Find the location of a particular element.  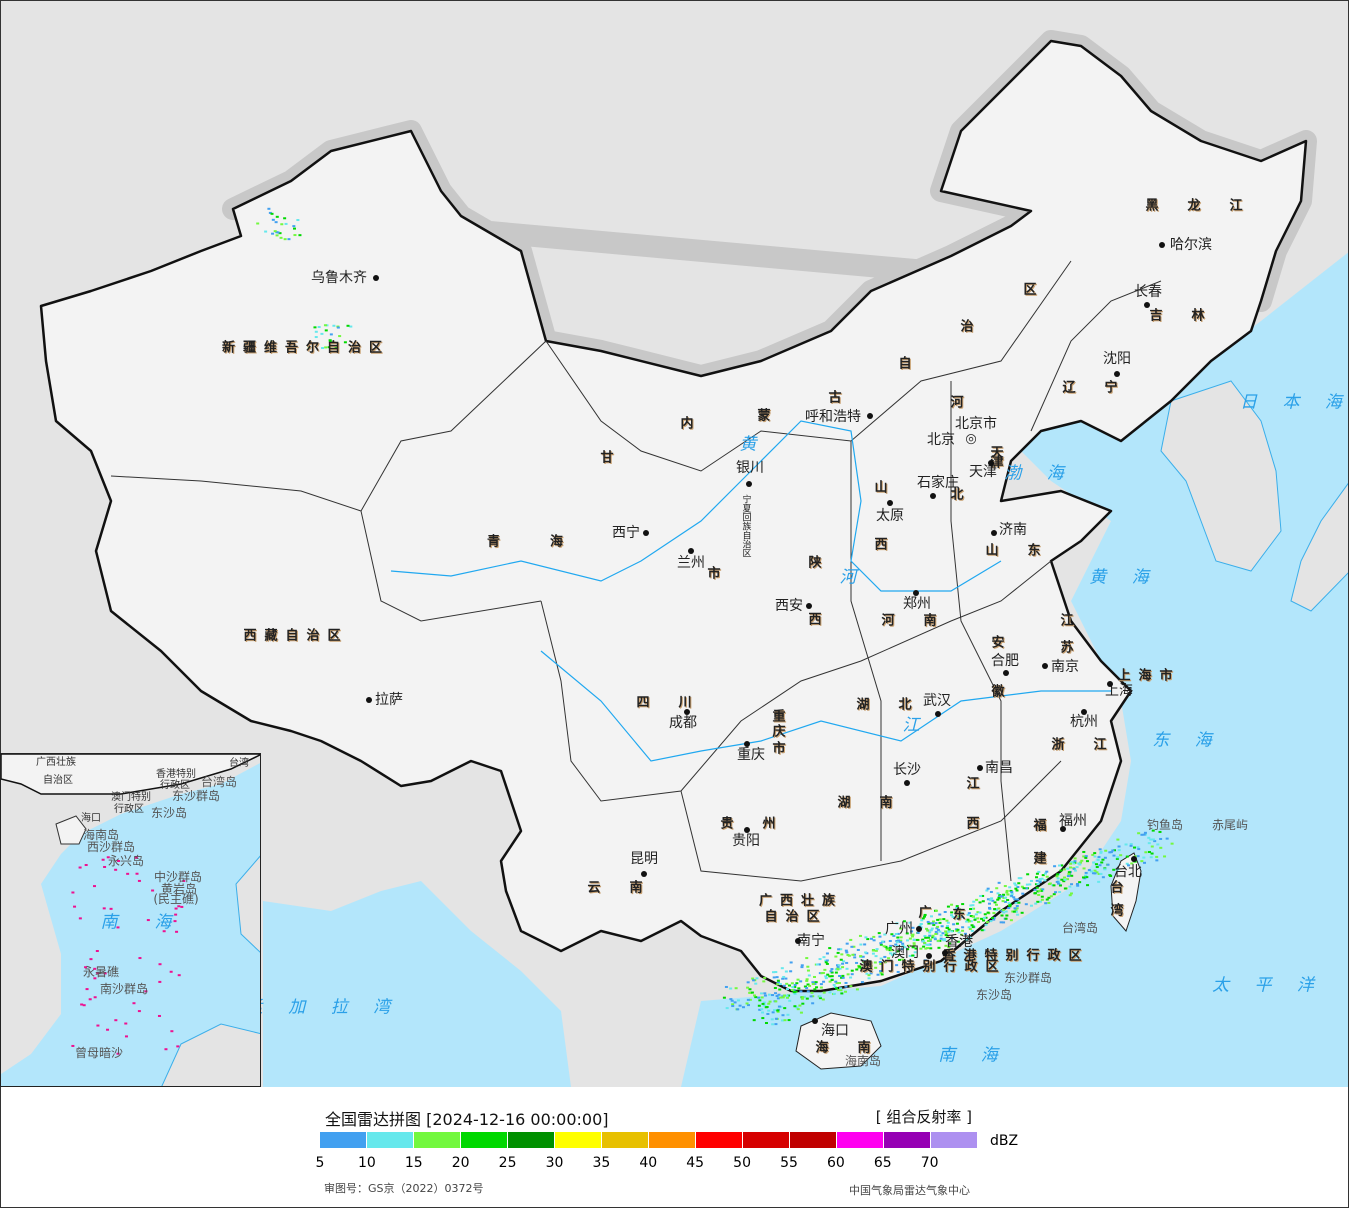

tick-label: 50 is located at coordinates (742, 1163).